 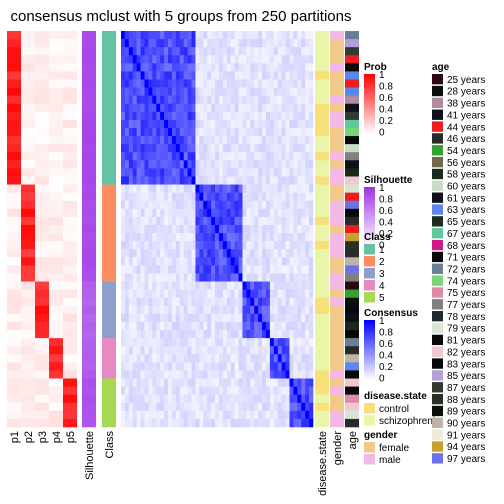 I want to click on disease-state-legend-swatch, so click(x=369, y=408).